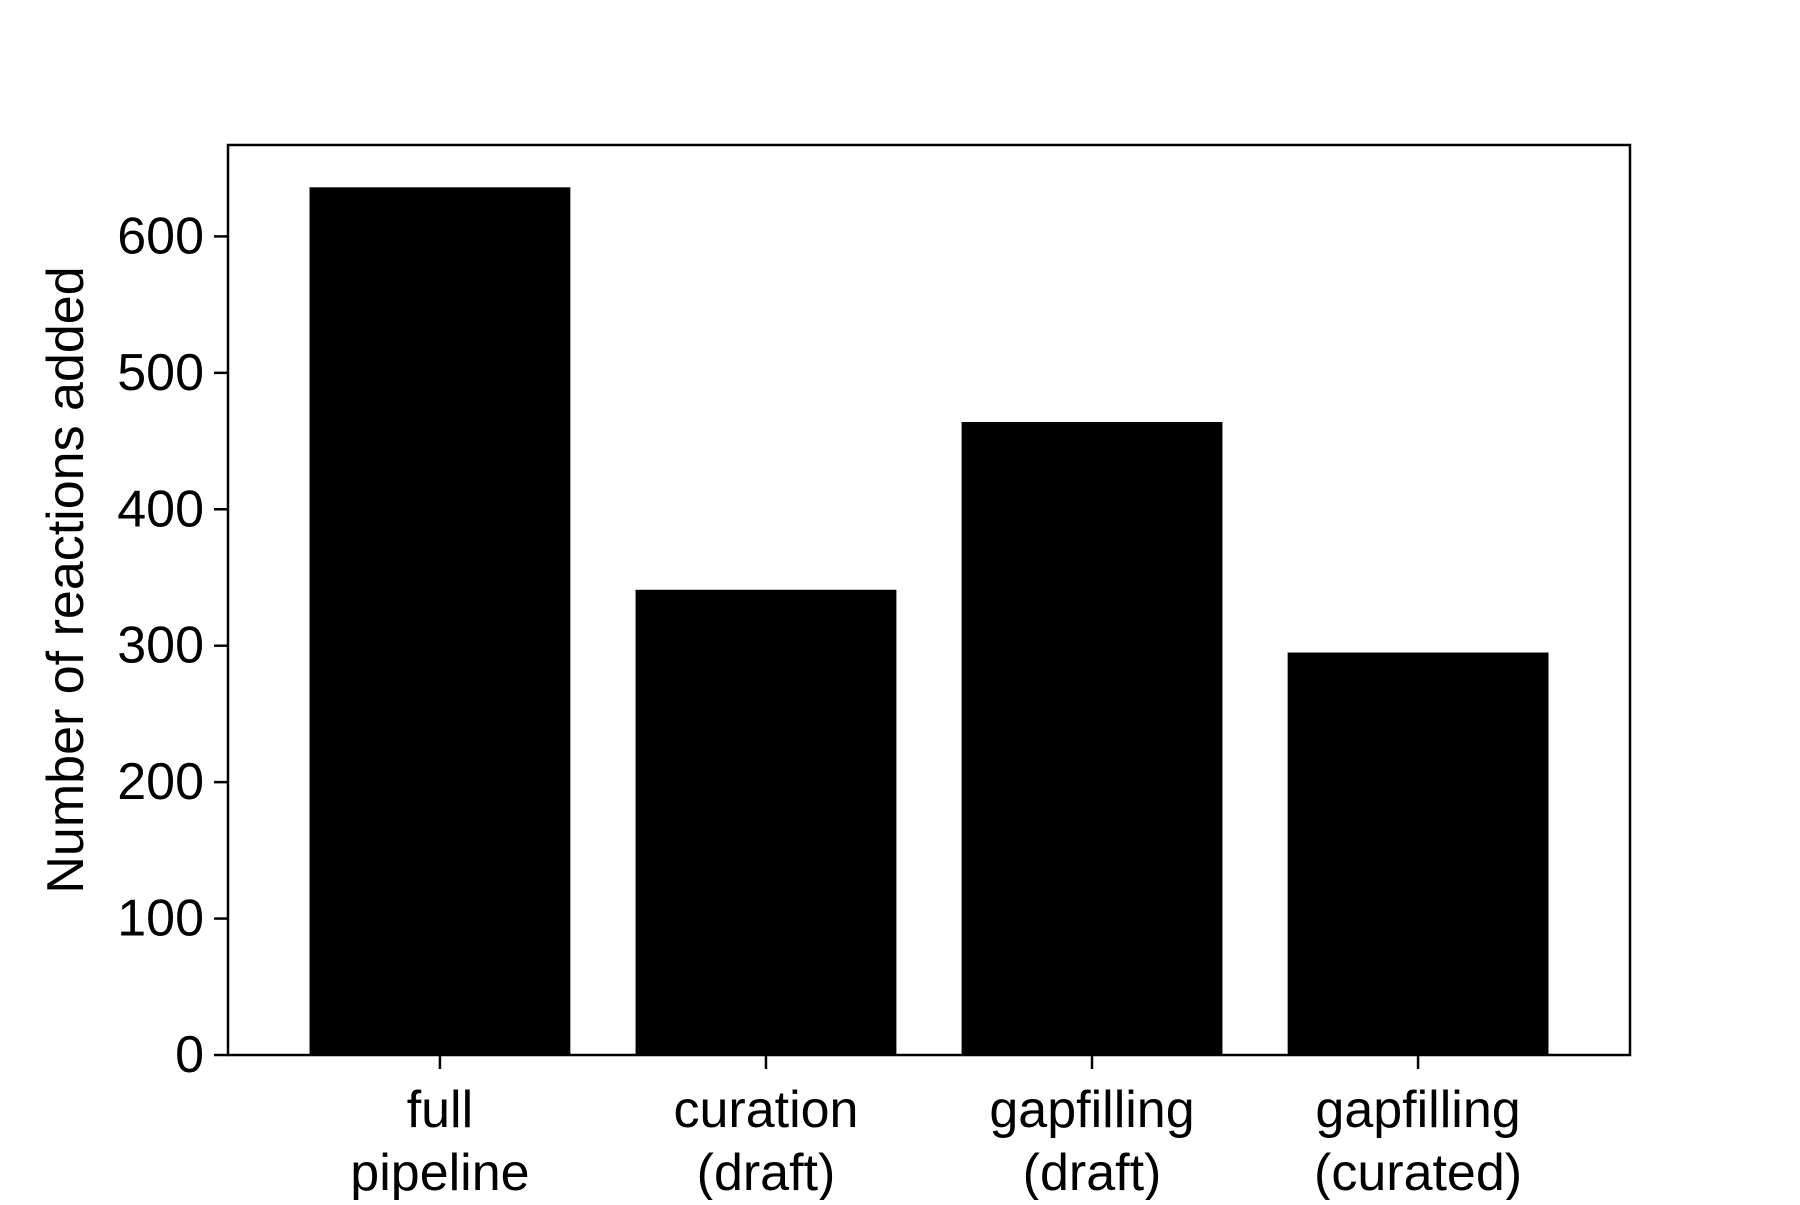 The image size is (1800, 1205). I want to click on x-tick-label: gapfilling (draft), so click(1091, 1140).